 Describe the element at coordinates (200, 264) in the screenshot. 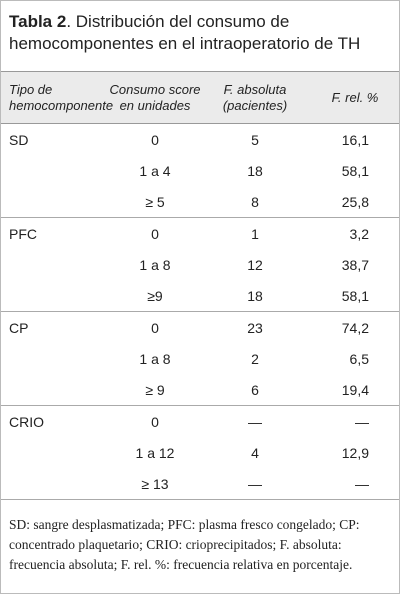

I see `table-row: 1 a 8 12 38,7` at that location.